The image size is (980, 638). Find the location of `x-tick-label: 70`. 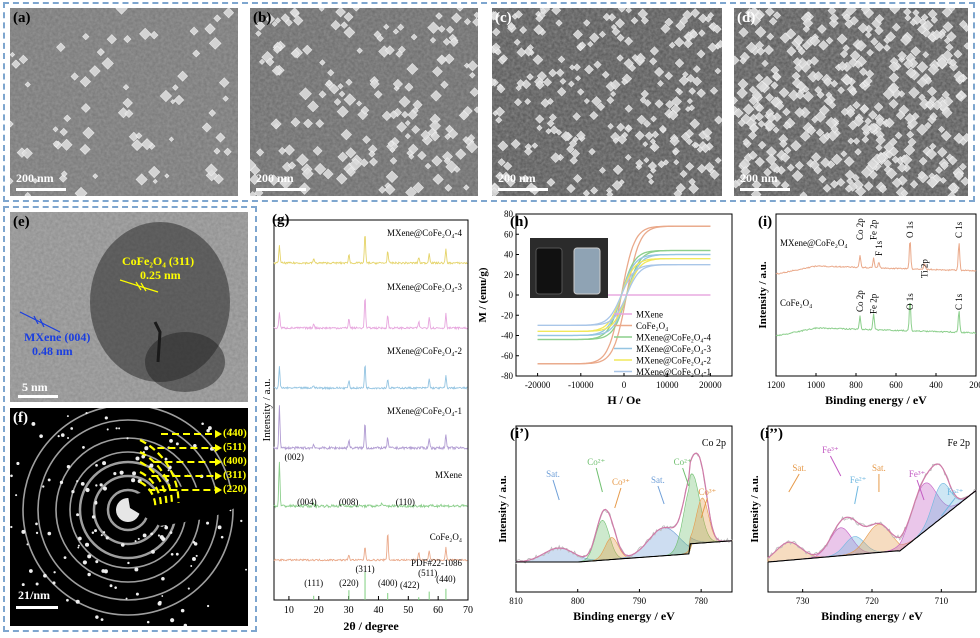

x-tick-label: 70 is located at coordinates (468, 610).